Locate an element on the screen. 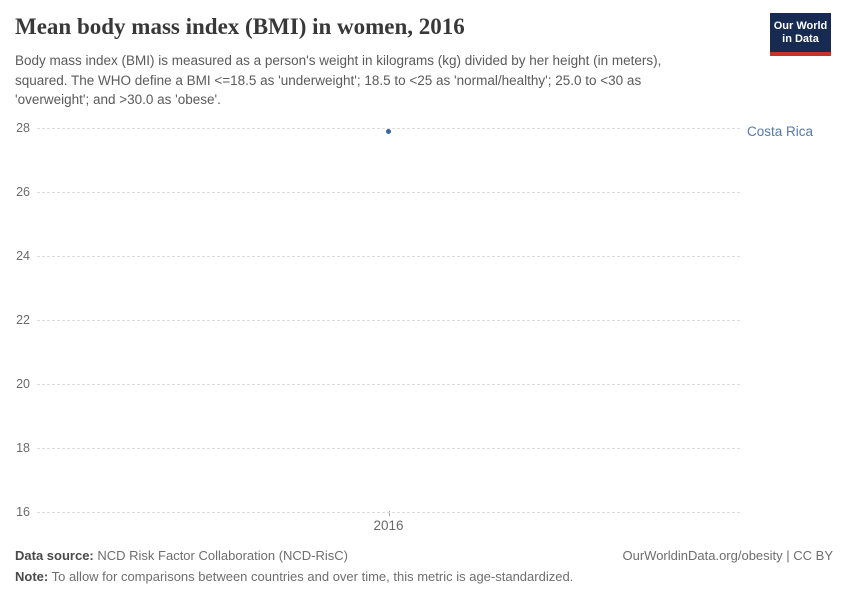 The image size is (850, 600). data-point is located at coordinates (388, 131).